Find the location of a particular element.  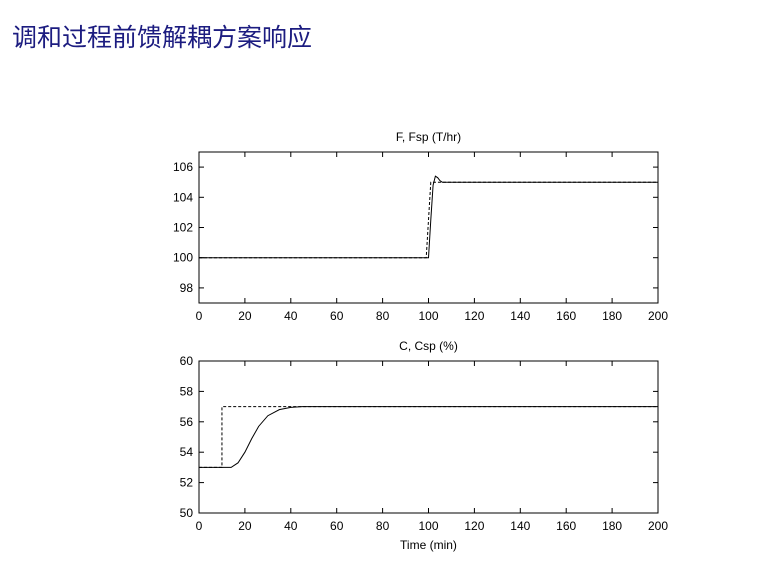

slide-title: 调和过程前馈解耦方案响应 is located at coordinates (162, 37).